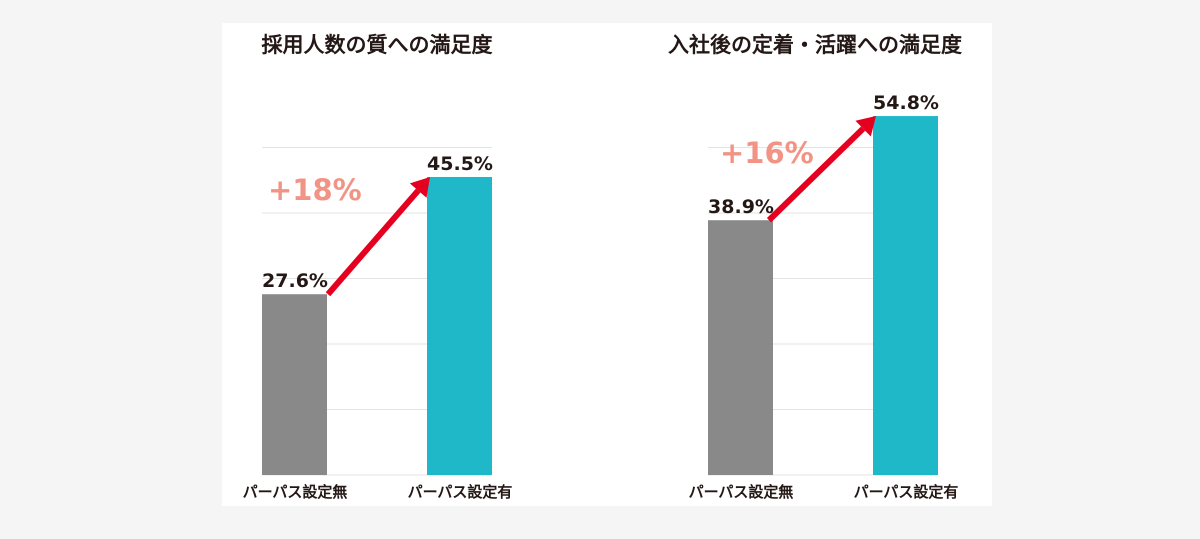 Image resolution: width=1200 pixels, height=539 pixels. What do you see at coordinates (460, 164) in the screenshot?
I see `value-label: 45.5%` at bounding box center [460, 164].